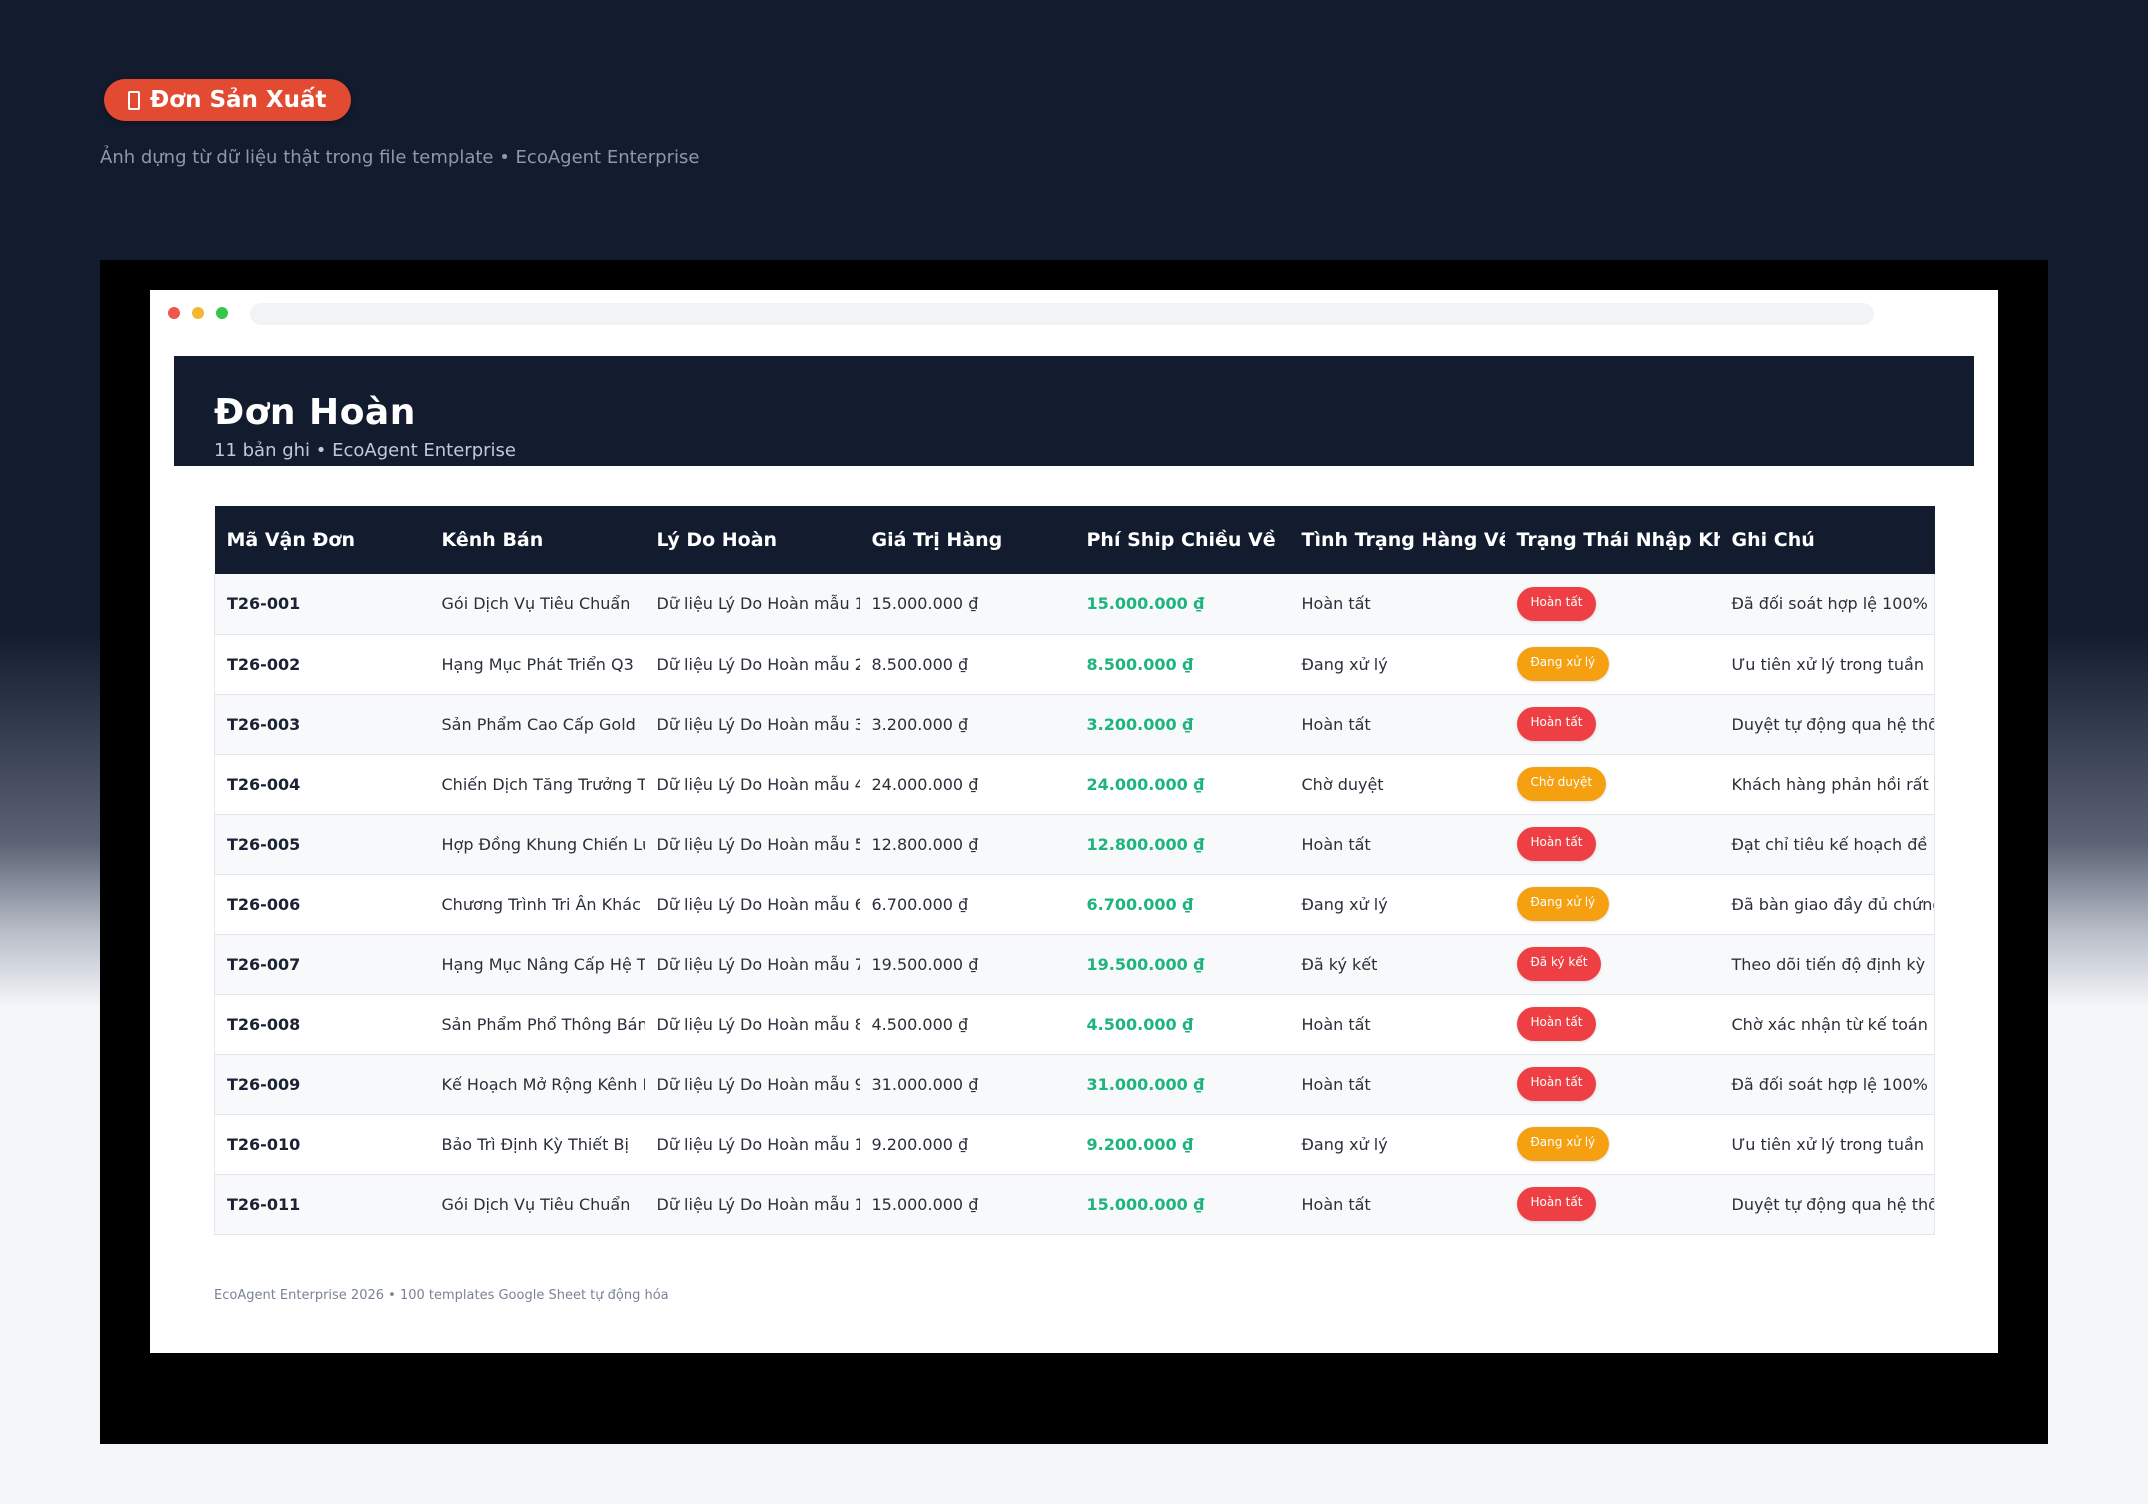 The height and width of the screenshot is (1504, 2148). Describe the element at coordinates (238, 100) in the screenshot. I see `category-badge-label: Đơn Sản Xuất` at that location.